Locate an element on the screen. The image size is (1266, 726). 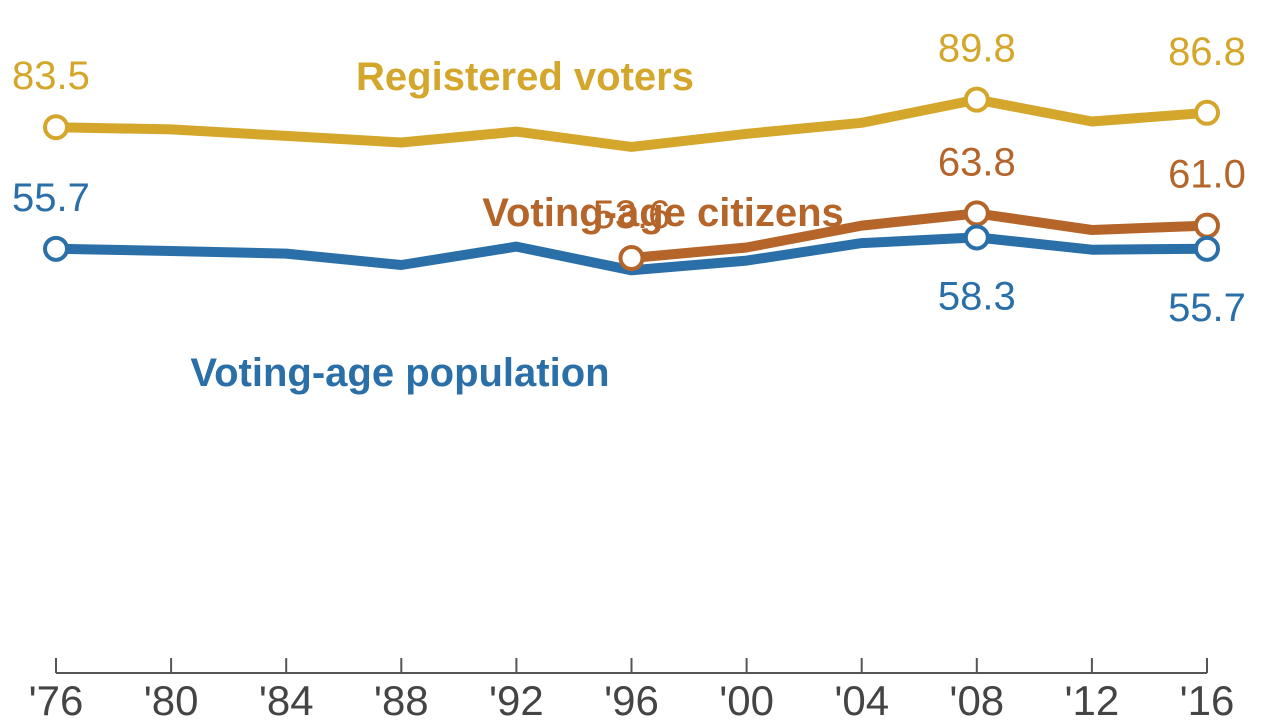
series-name-registered-voters: Registered voters is located at coordinates (525, 77).